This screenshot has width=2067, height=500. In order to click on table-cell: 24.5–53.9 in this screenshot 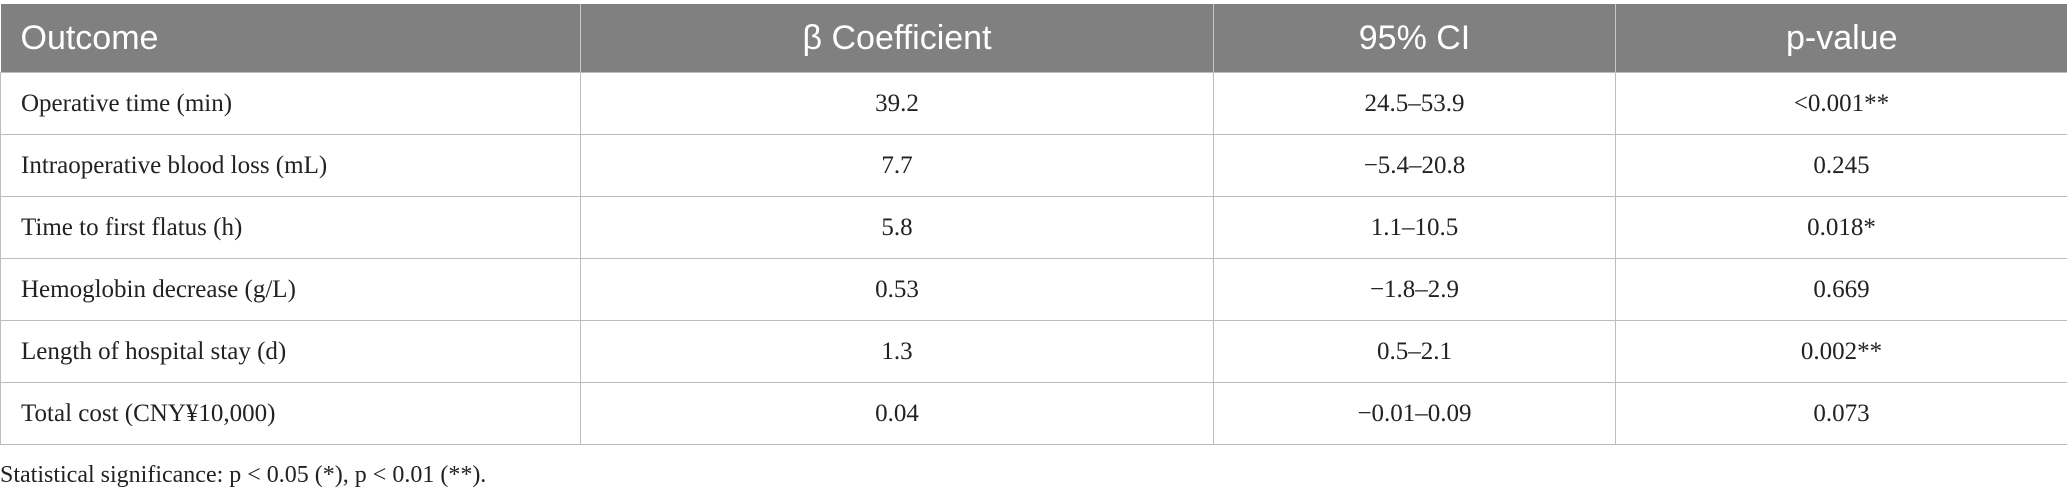, I will do `click(1414, 103)`.